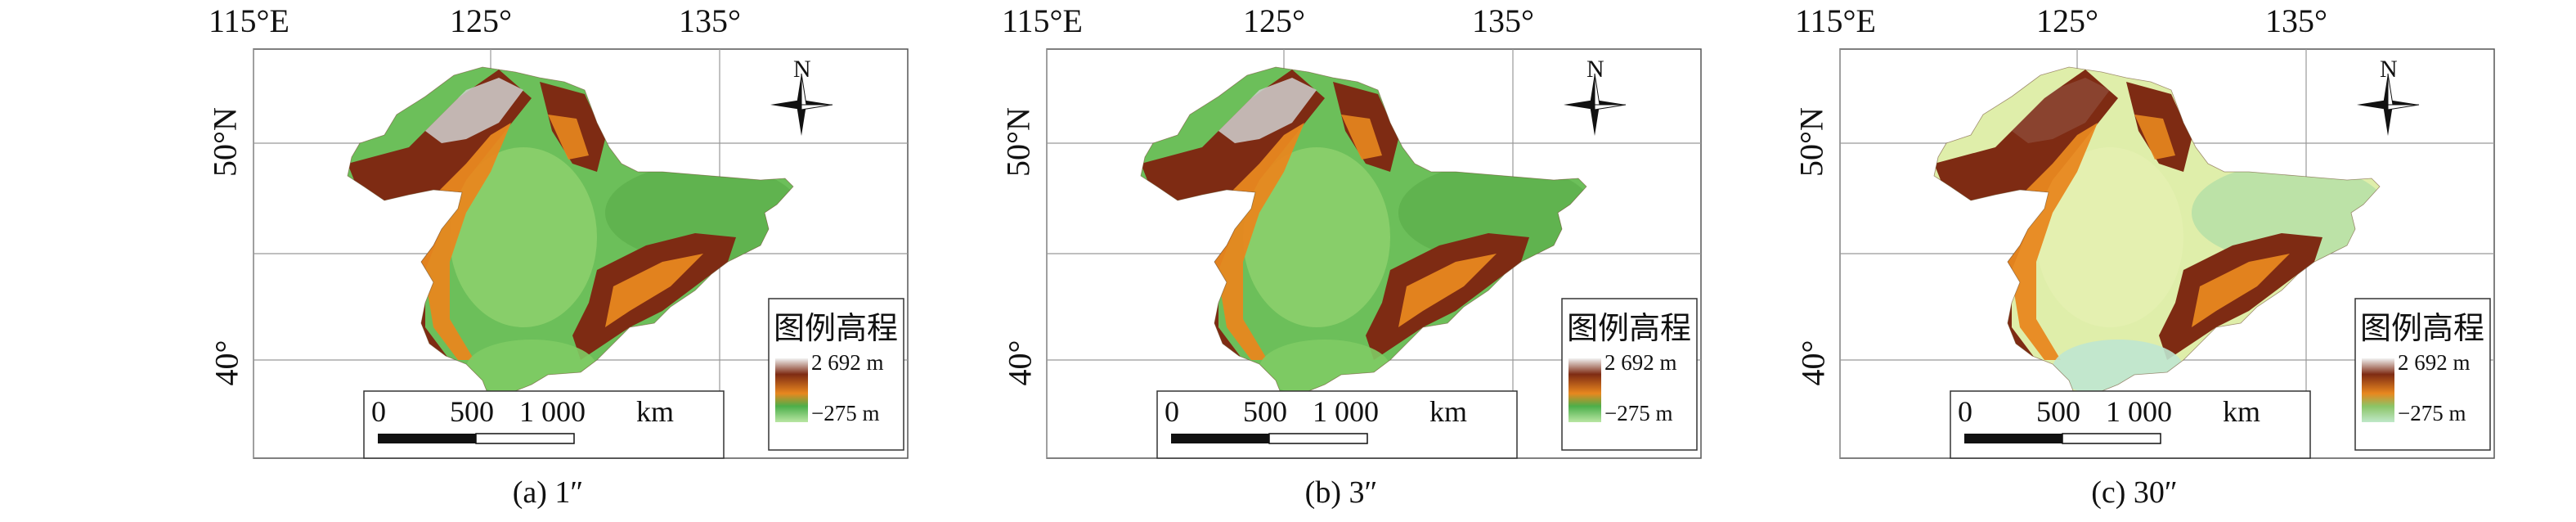 Image resolution: width=2576 pixels, height=522 pixels. What do you see at coordinates (2134, 493) in the screenshot?
I see `panel-caption: (c) 30″` at bounding box center [2134, 493].